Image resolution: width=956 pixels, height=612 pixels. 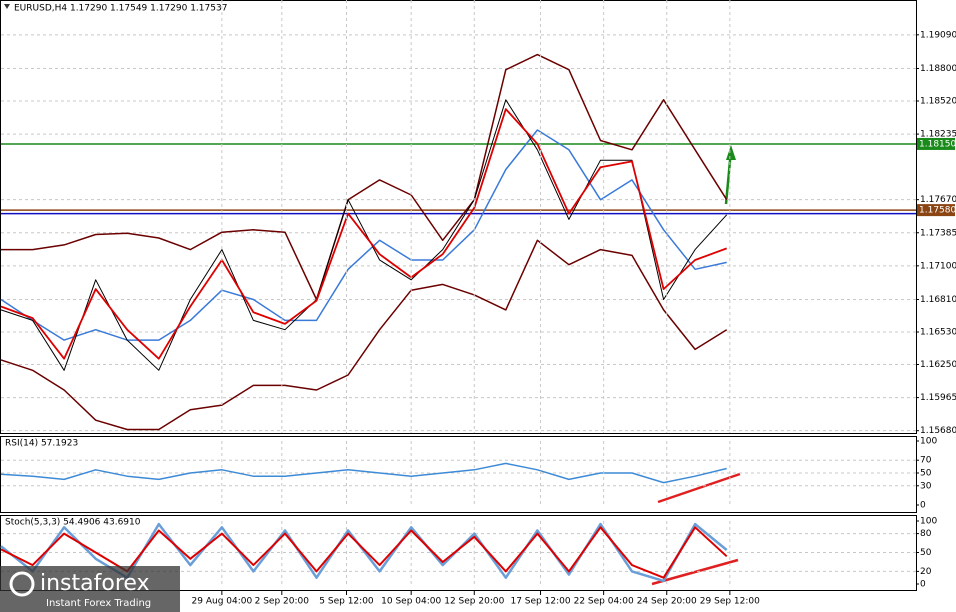 I want to click on x-tick-label: 24 Sep 20:00, so click(x=667, y=602).